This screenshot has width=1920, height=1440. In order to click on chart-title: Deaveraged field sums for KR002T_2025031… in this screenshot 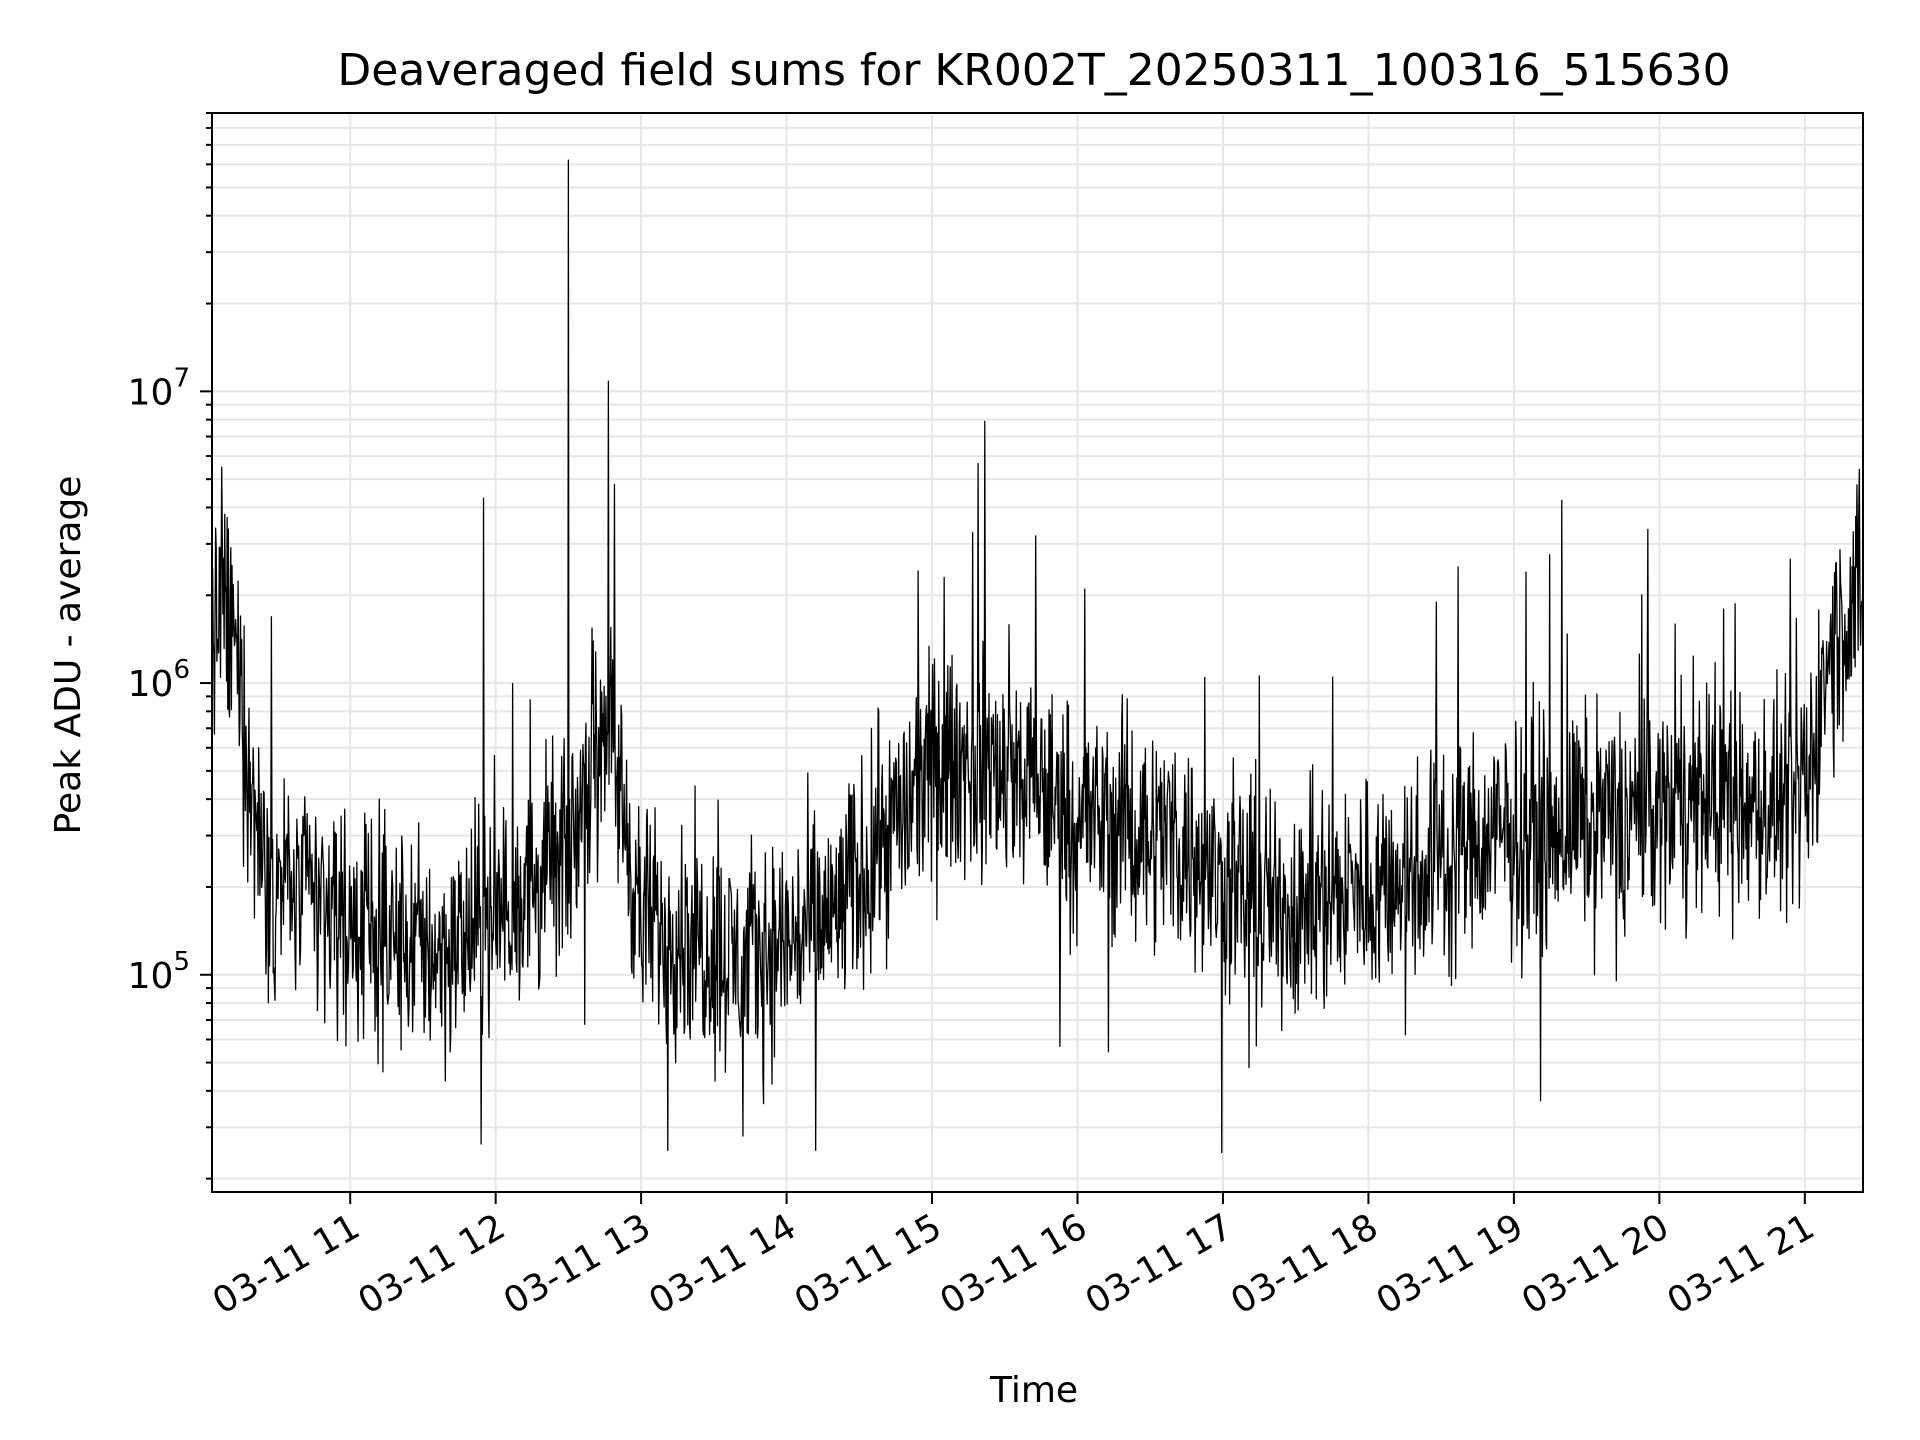, I will do `click(1033, 70)`.